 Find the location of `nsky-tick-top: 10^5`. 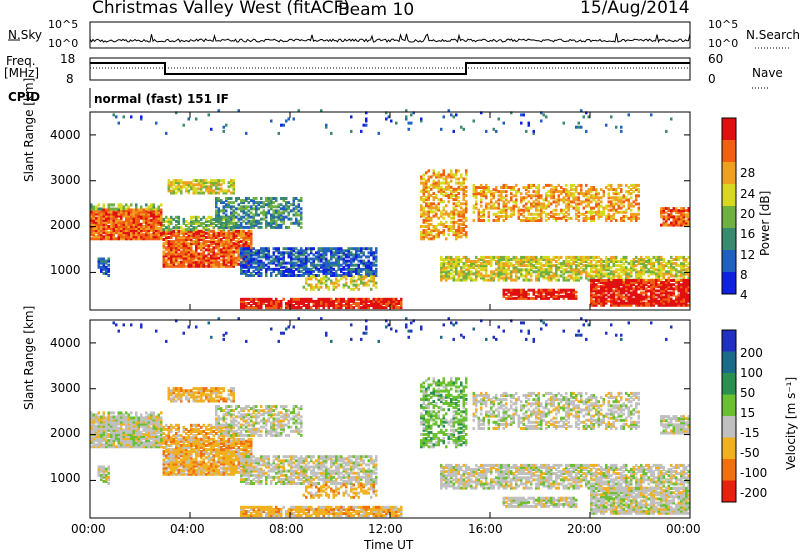

nsky-tick-top: 10^5 is located at coordinates (63, 24).